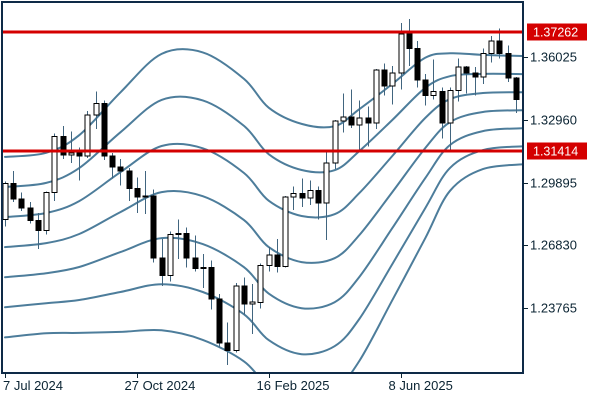  What do you see at coordinates (33, 385) in the screenshot?
I see `x-axis-label: 7 Jul 2024` at bounding box center [33, 385].